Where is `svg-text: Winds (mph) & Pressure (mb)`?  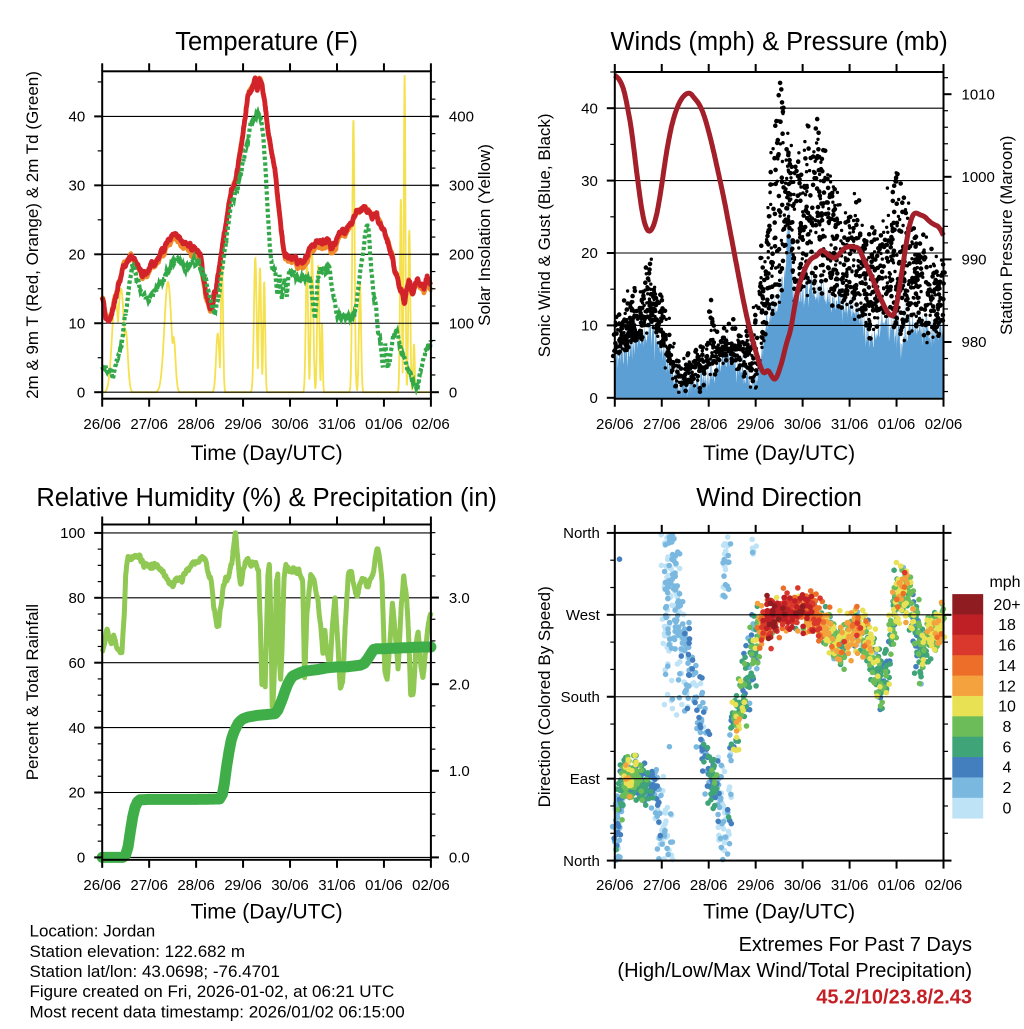 svg-text: Winds (mph) & Pressure (mb) is located at coordinates (778, 42).